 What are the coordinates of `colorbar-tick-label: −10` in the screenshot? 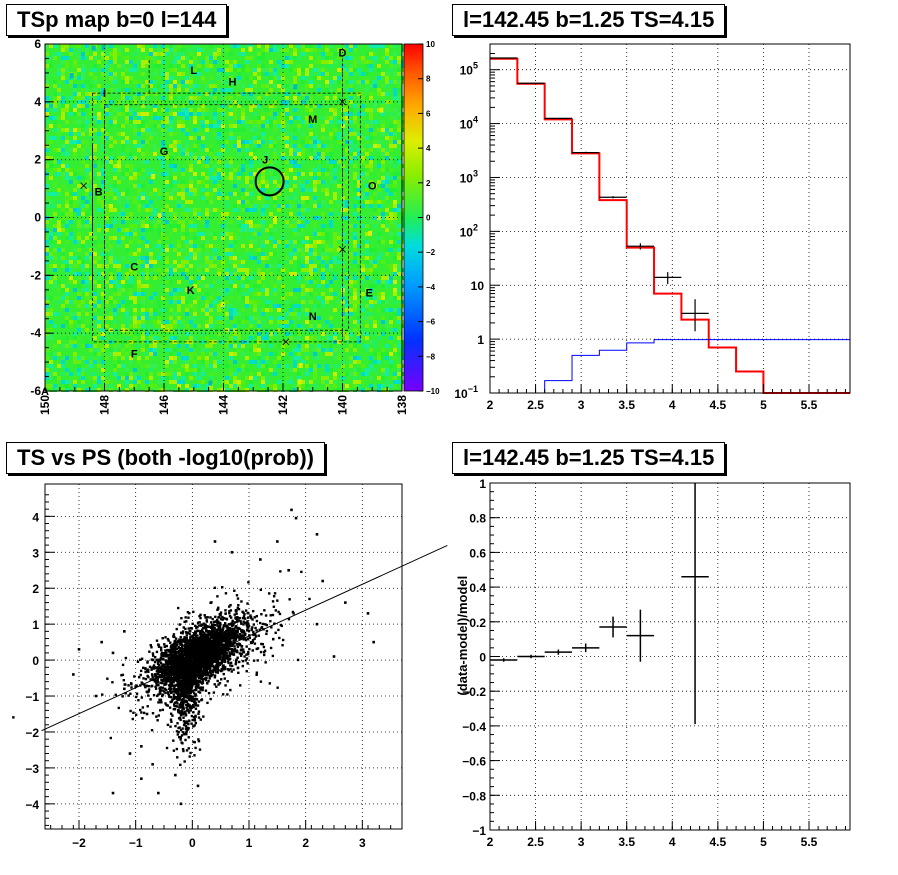 It's located at (433, 391).